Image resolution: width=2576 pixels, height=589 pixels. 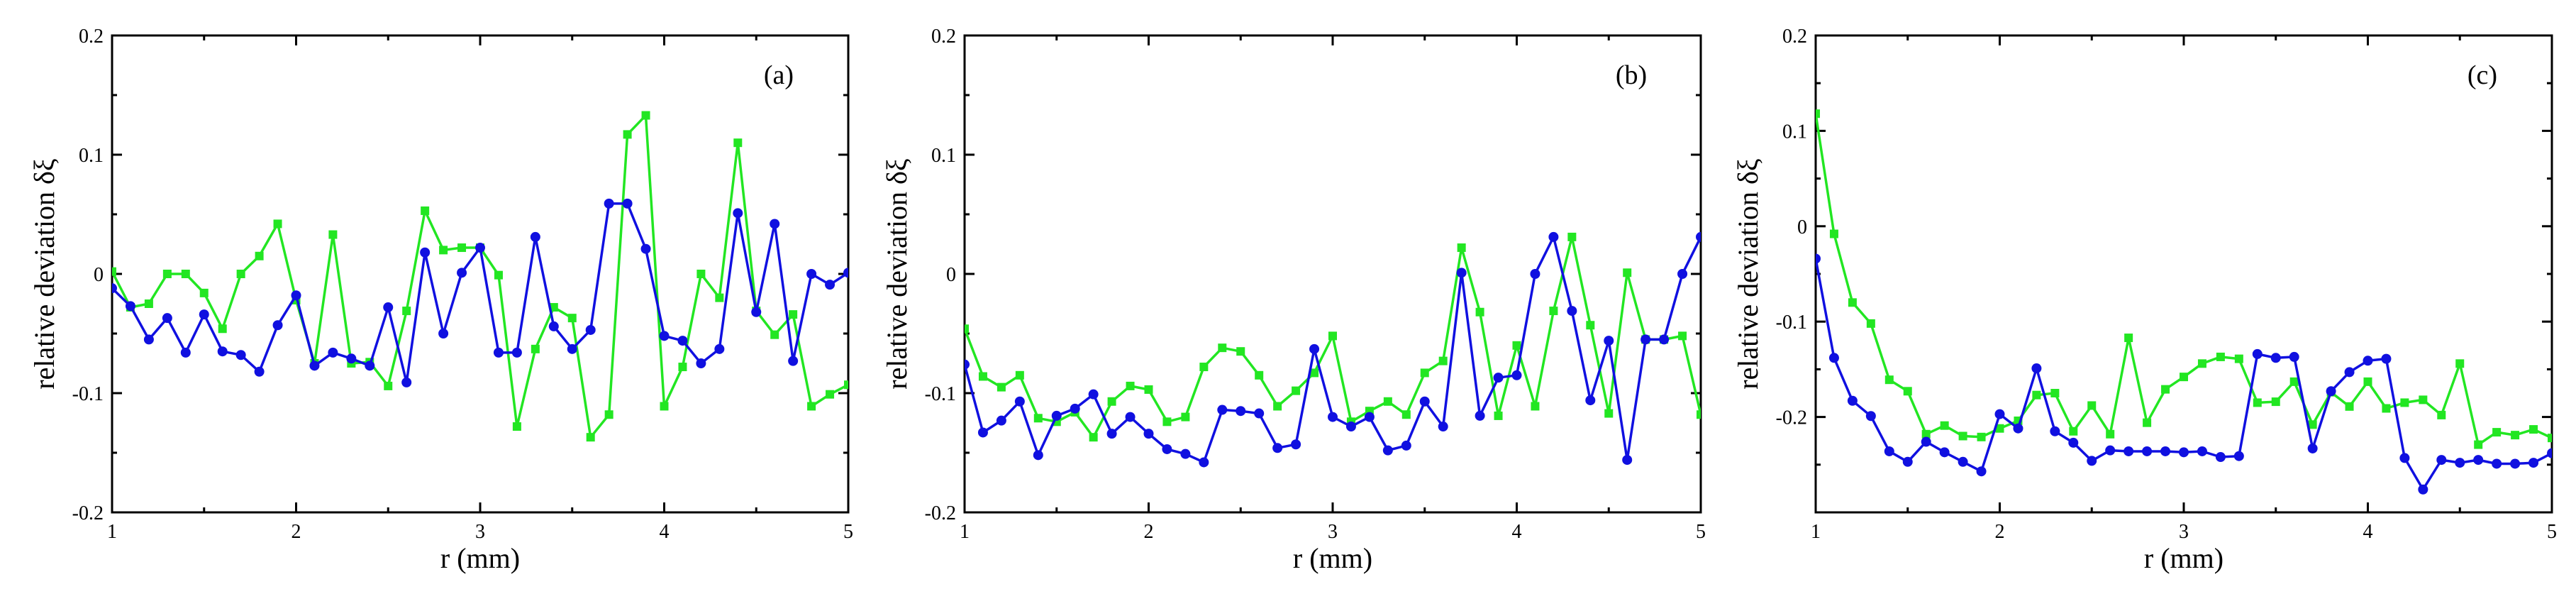 What do you see at coordinates (848, 532) in the screenshot?
I see `x-tick-label: 5` at bounding box center [848, 532].